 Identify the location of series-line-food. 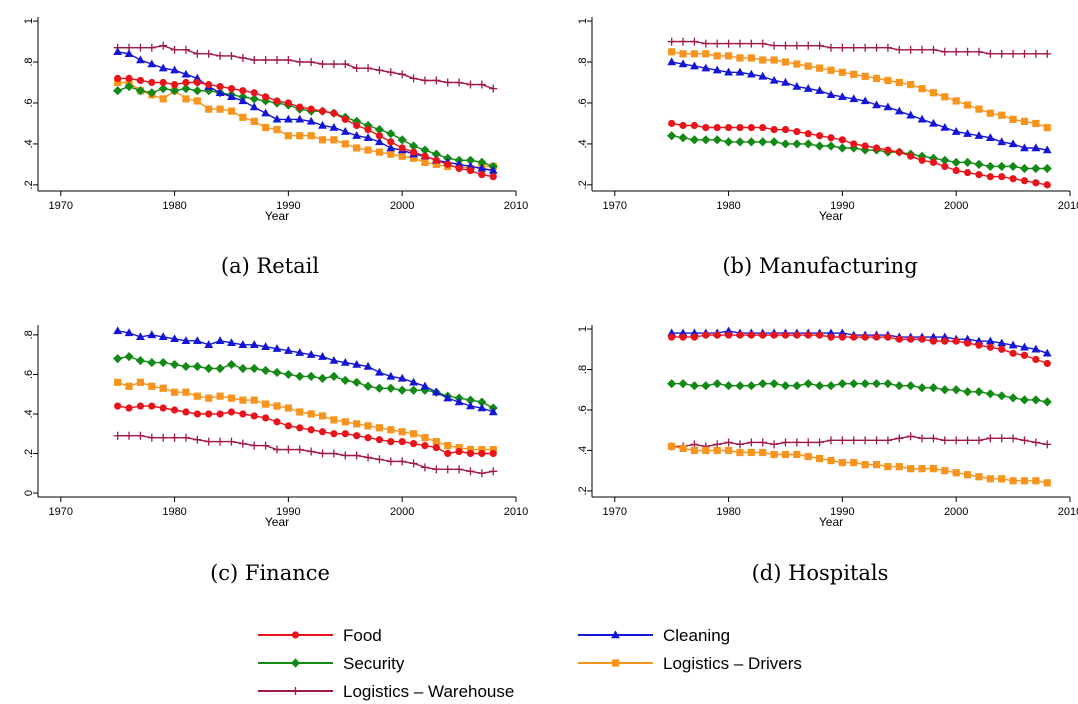
(859, 154).